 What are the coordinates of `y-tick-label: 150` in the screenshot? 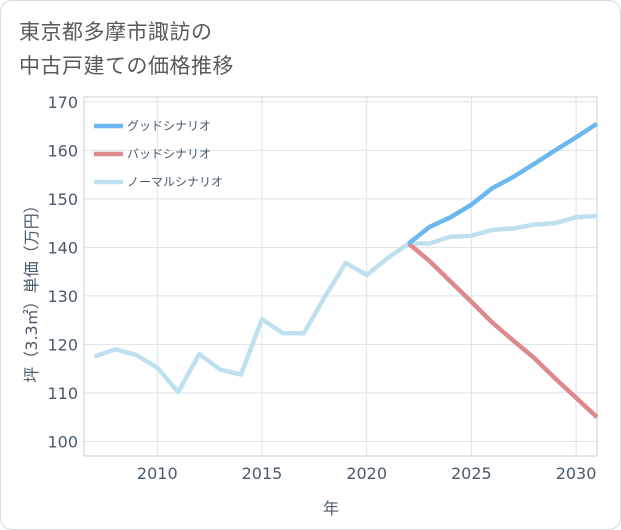 It's located at (62, 199).